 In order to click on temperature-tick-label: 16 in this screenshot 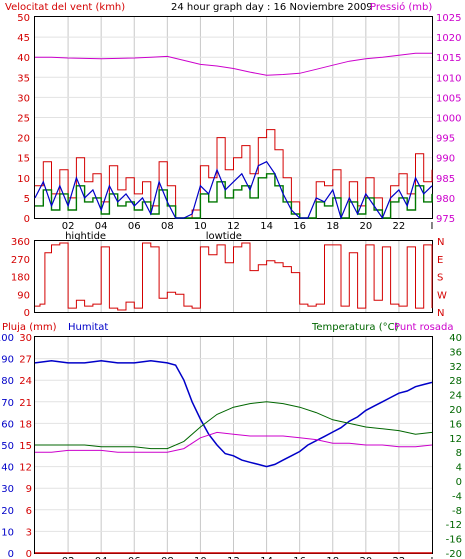, I will do `click(455, 424)`.